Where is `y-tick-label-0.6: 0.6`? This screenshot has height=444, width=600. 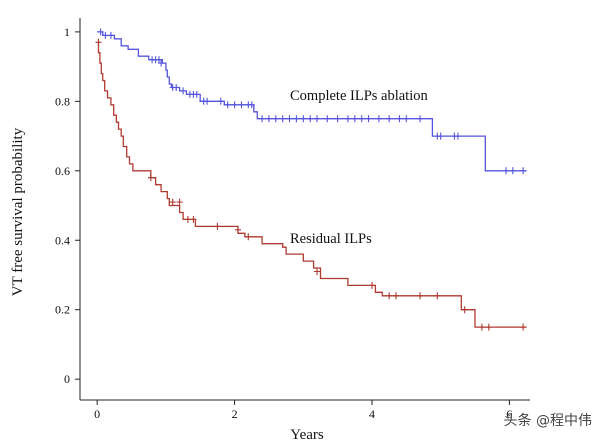
y-tick-label-0.6: 0.6 is located at coordinates (62, 171).